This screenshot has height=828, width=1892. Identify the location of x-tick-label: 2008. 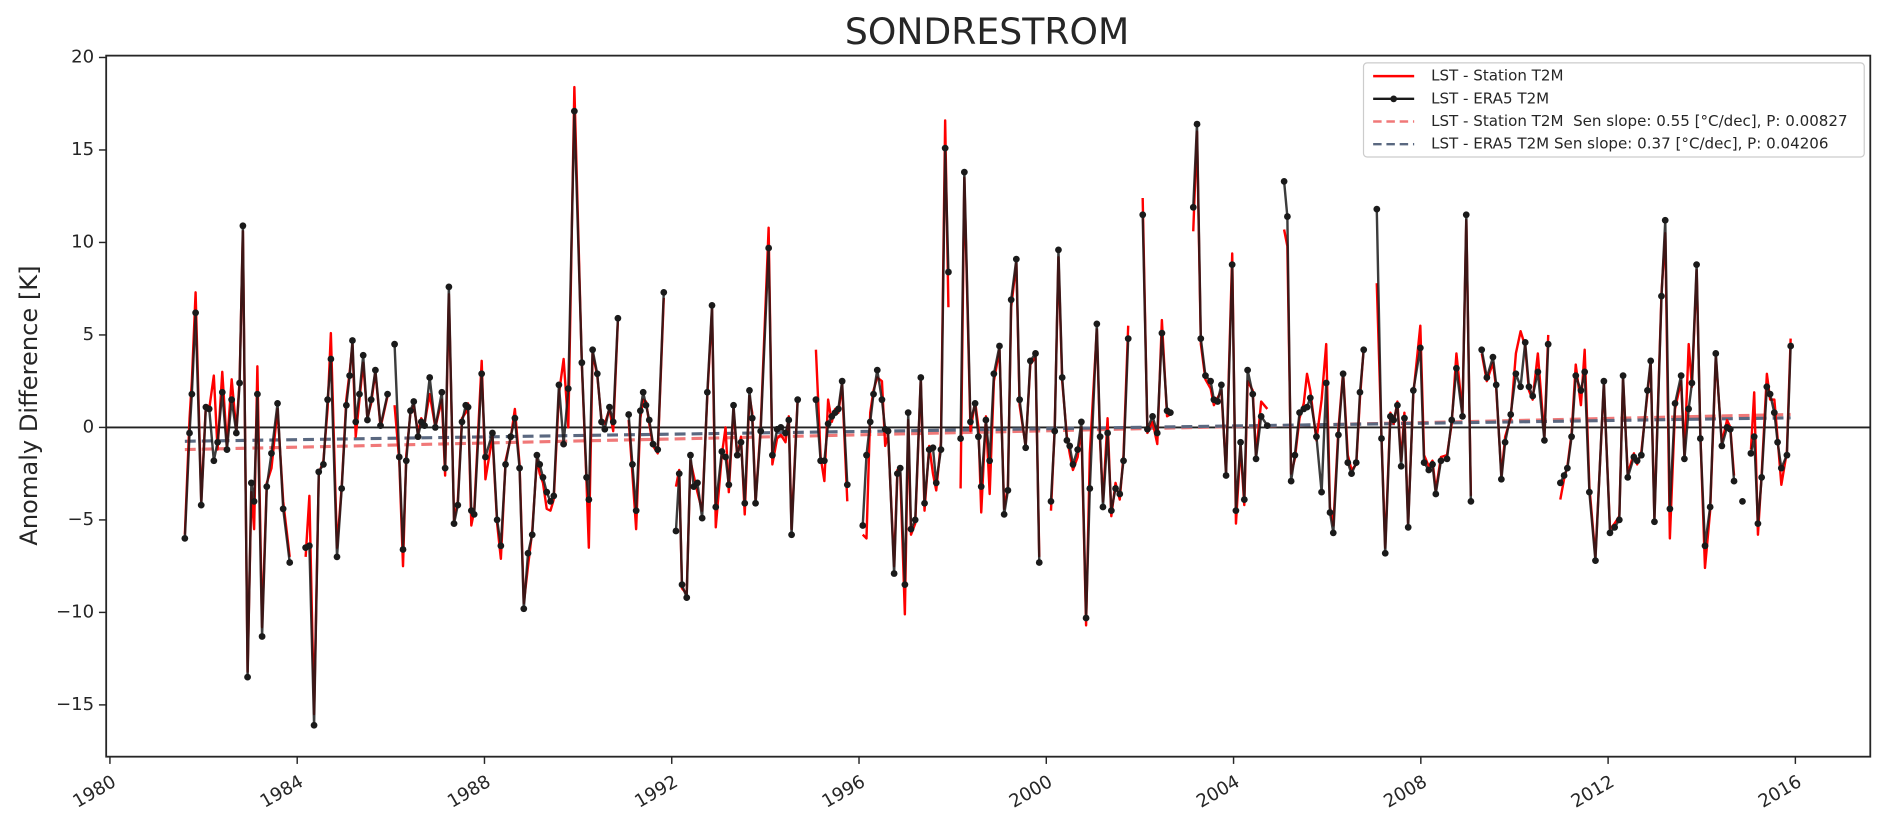
(1405, 791).